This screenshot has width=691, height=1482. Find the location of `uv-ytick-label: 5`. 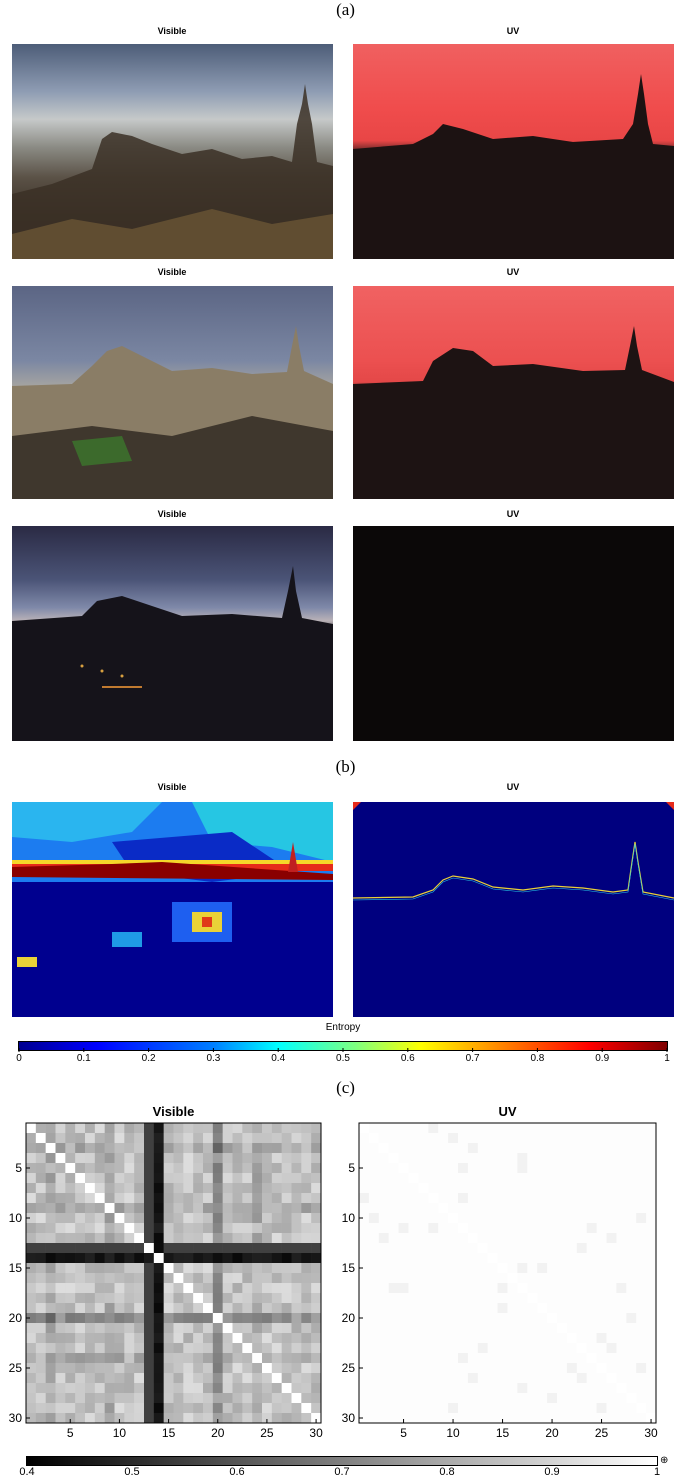

uv-ytick-label: 5 is located at coordinates (351, 1168).